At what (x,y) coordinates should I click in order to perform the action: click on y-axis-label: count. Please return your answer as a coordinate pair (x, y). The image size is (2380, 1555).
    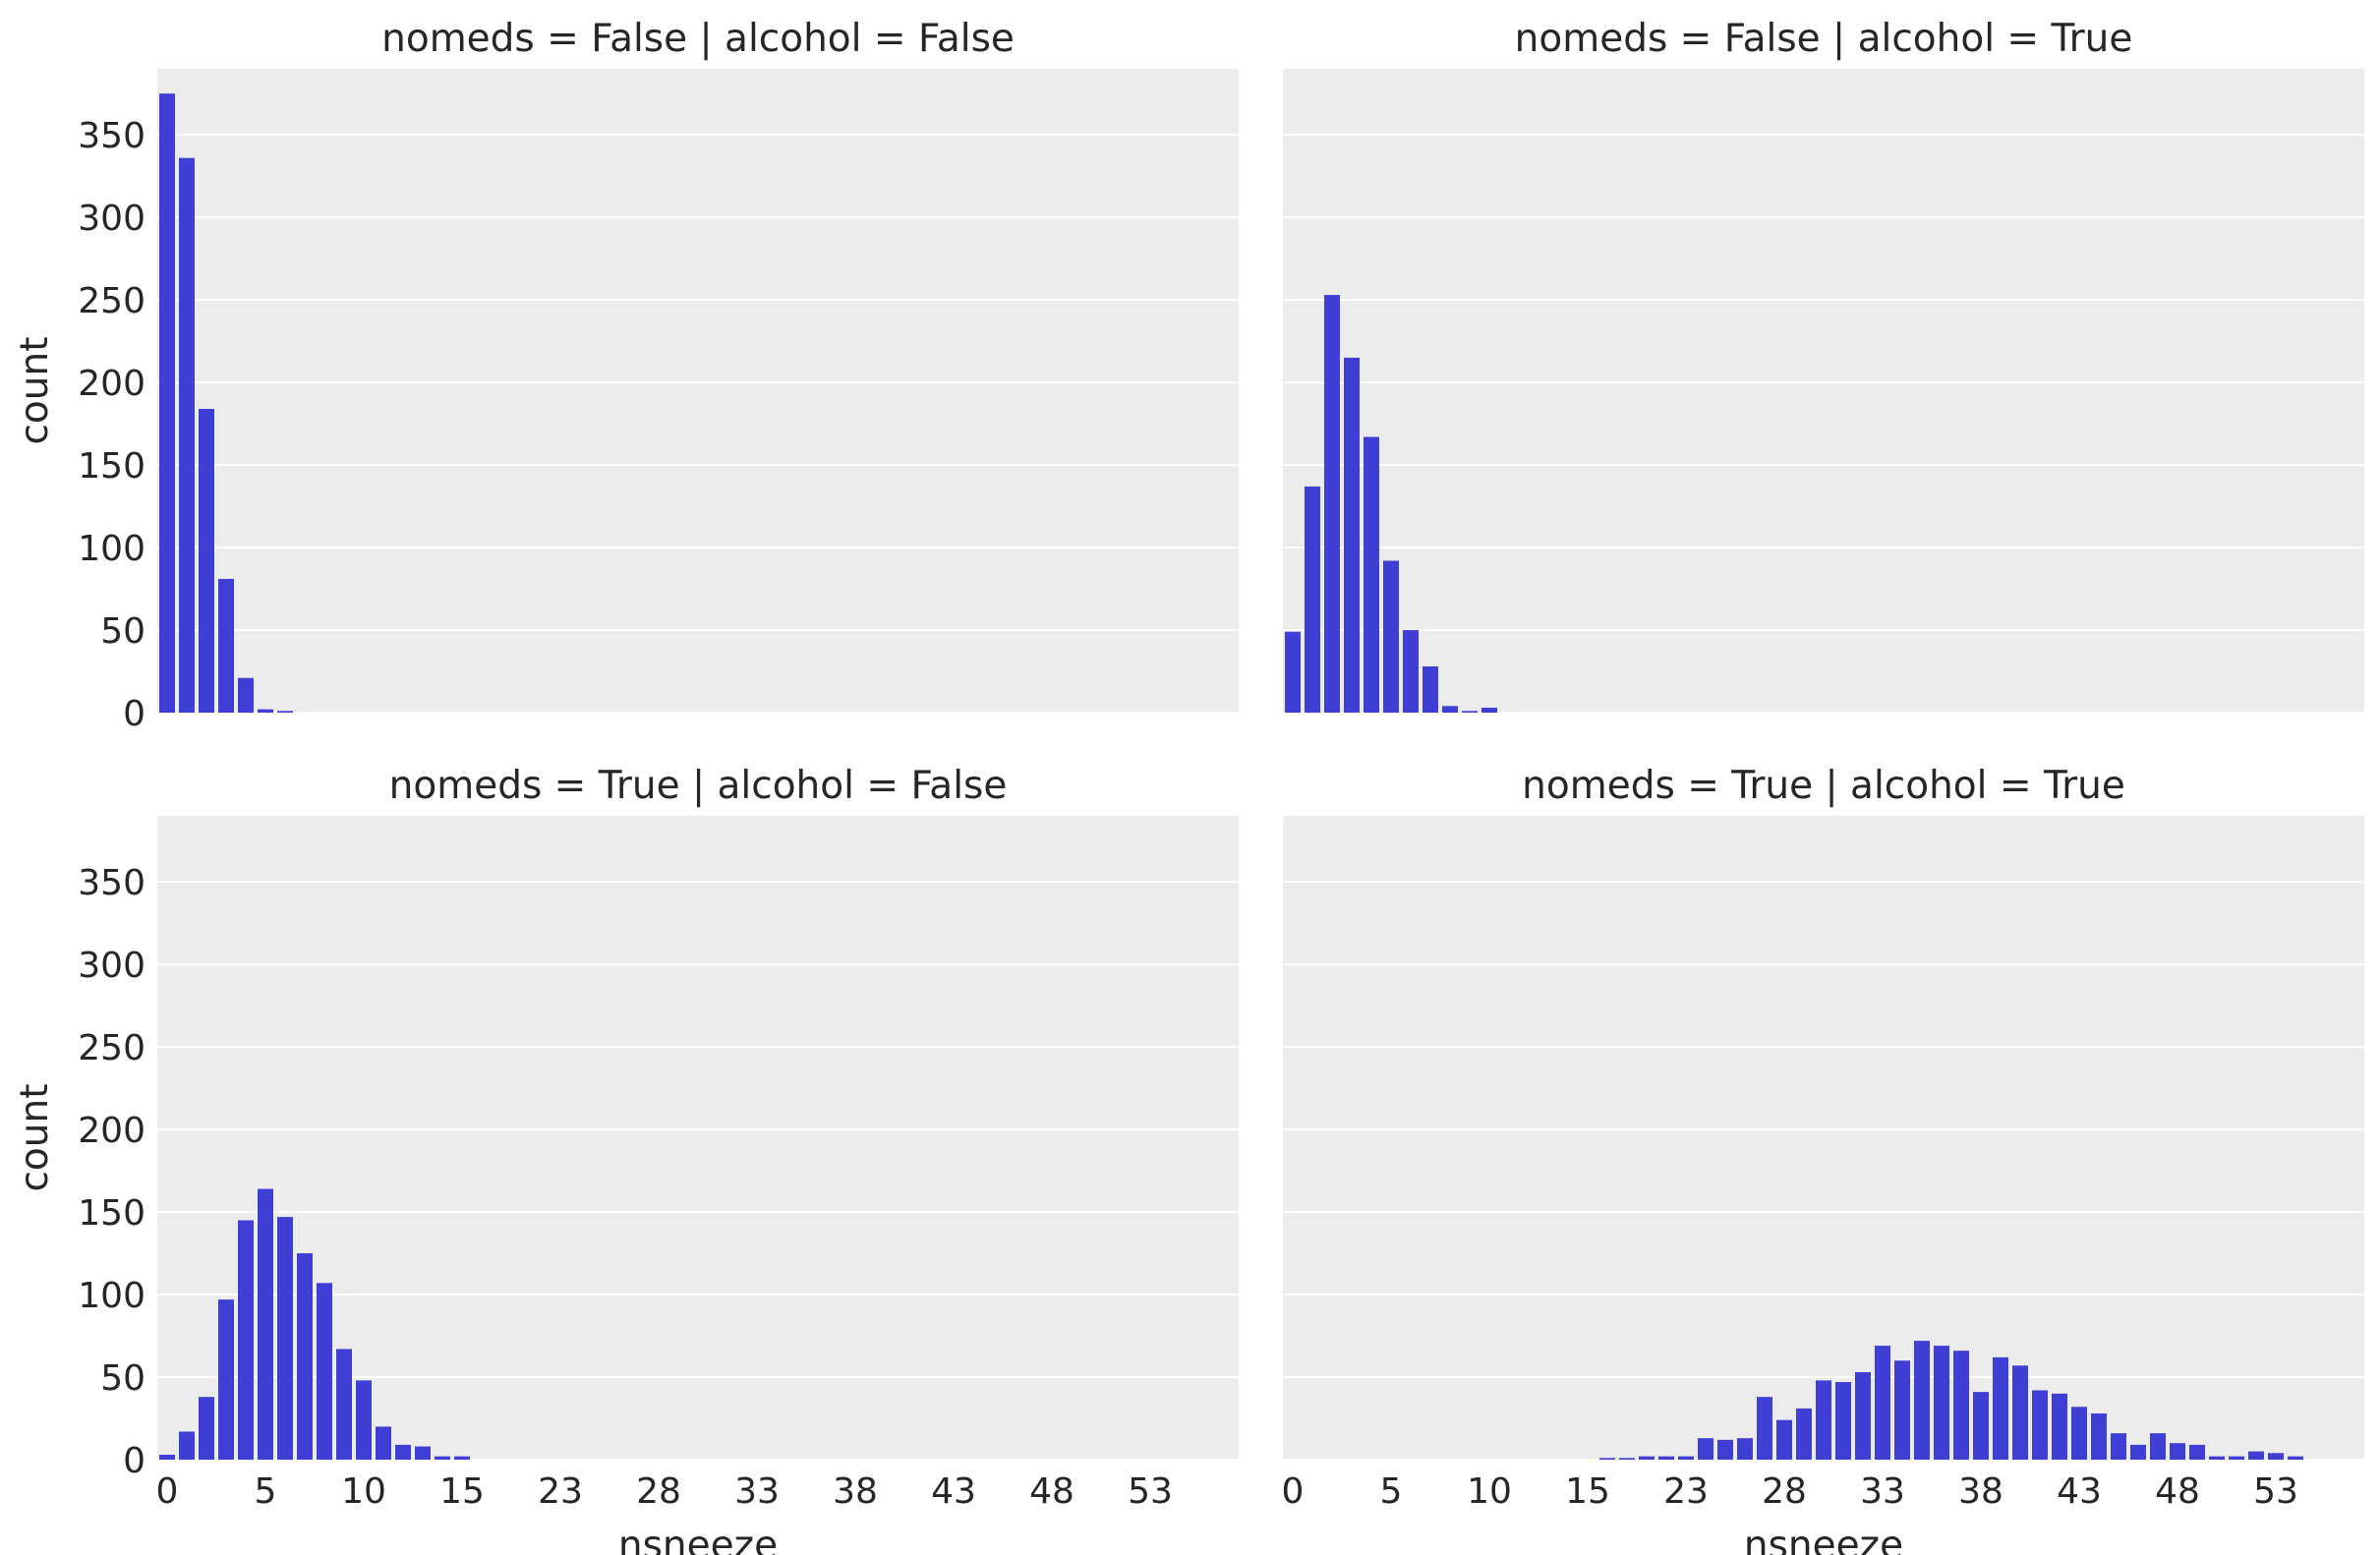
    Looking at the image, I should click on (35, 390).